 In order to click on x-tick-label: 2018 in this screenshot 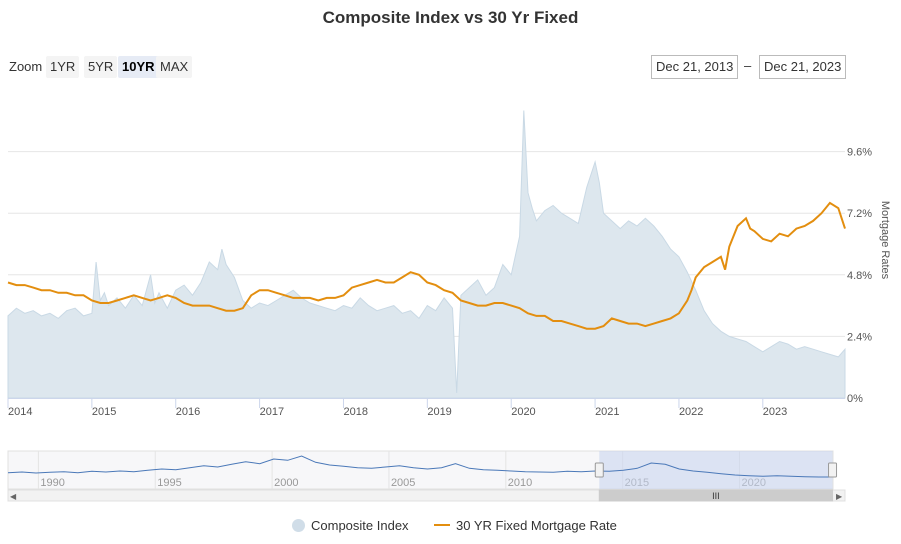, I will do `click(355, 412)`.